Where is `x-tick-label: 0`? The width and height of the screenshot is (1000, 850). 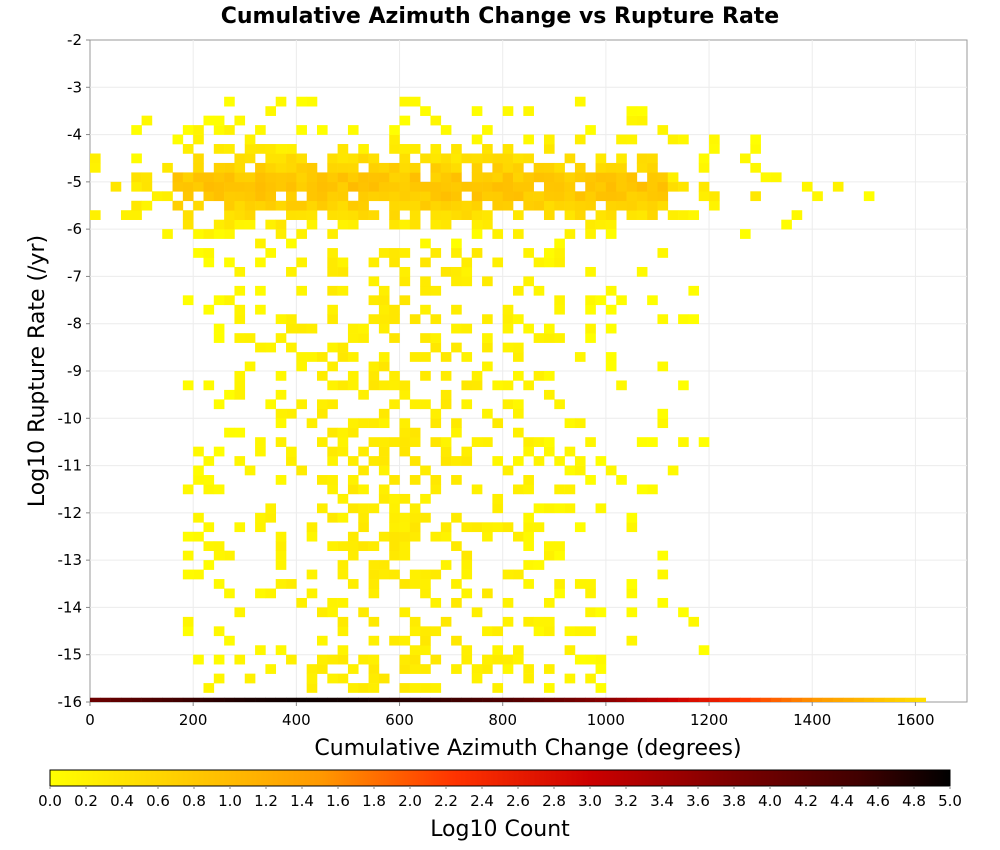
x-tick-label: 0 is located at coordinates (90, 720).